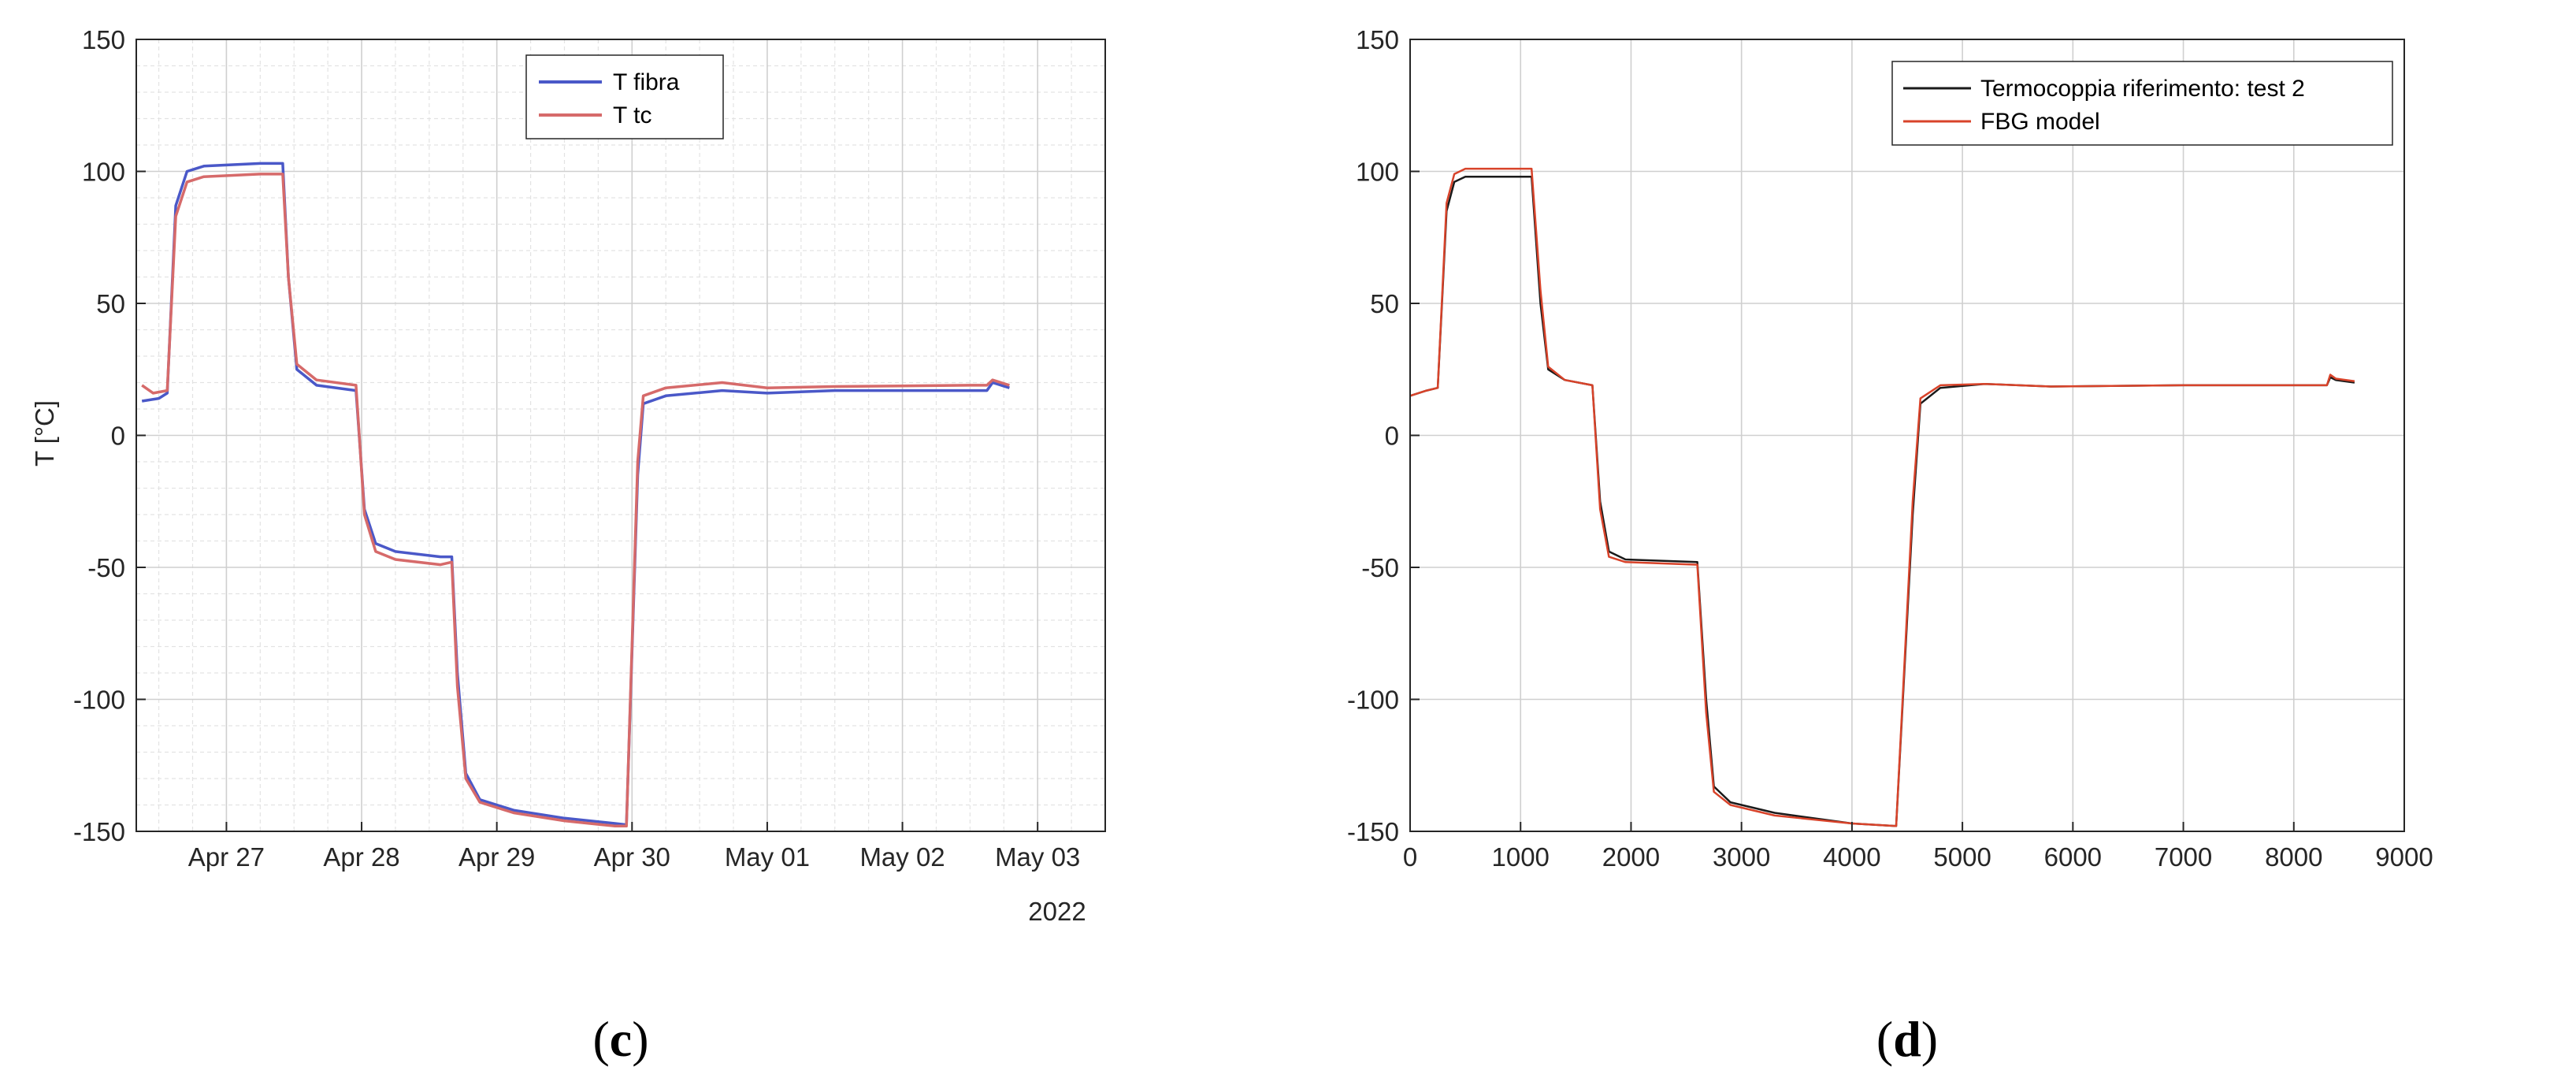 The width and height of the screenshot is (2576, 1078). I want to click on x-tick-label: May 01, so click(767, 857).